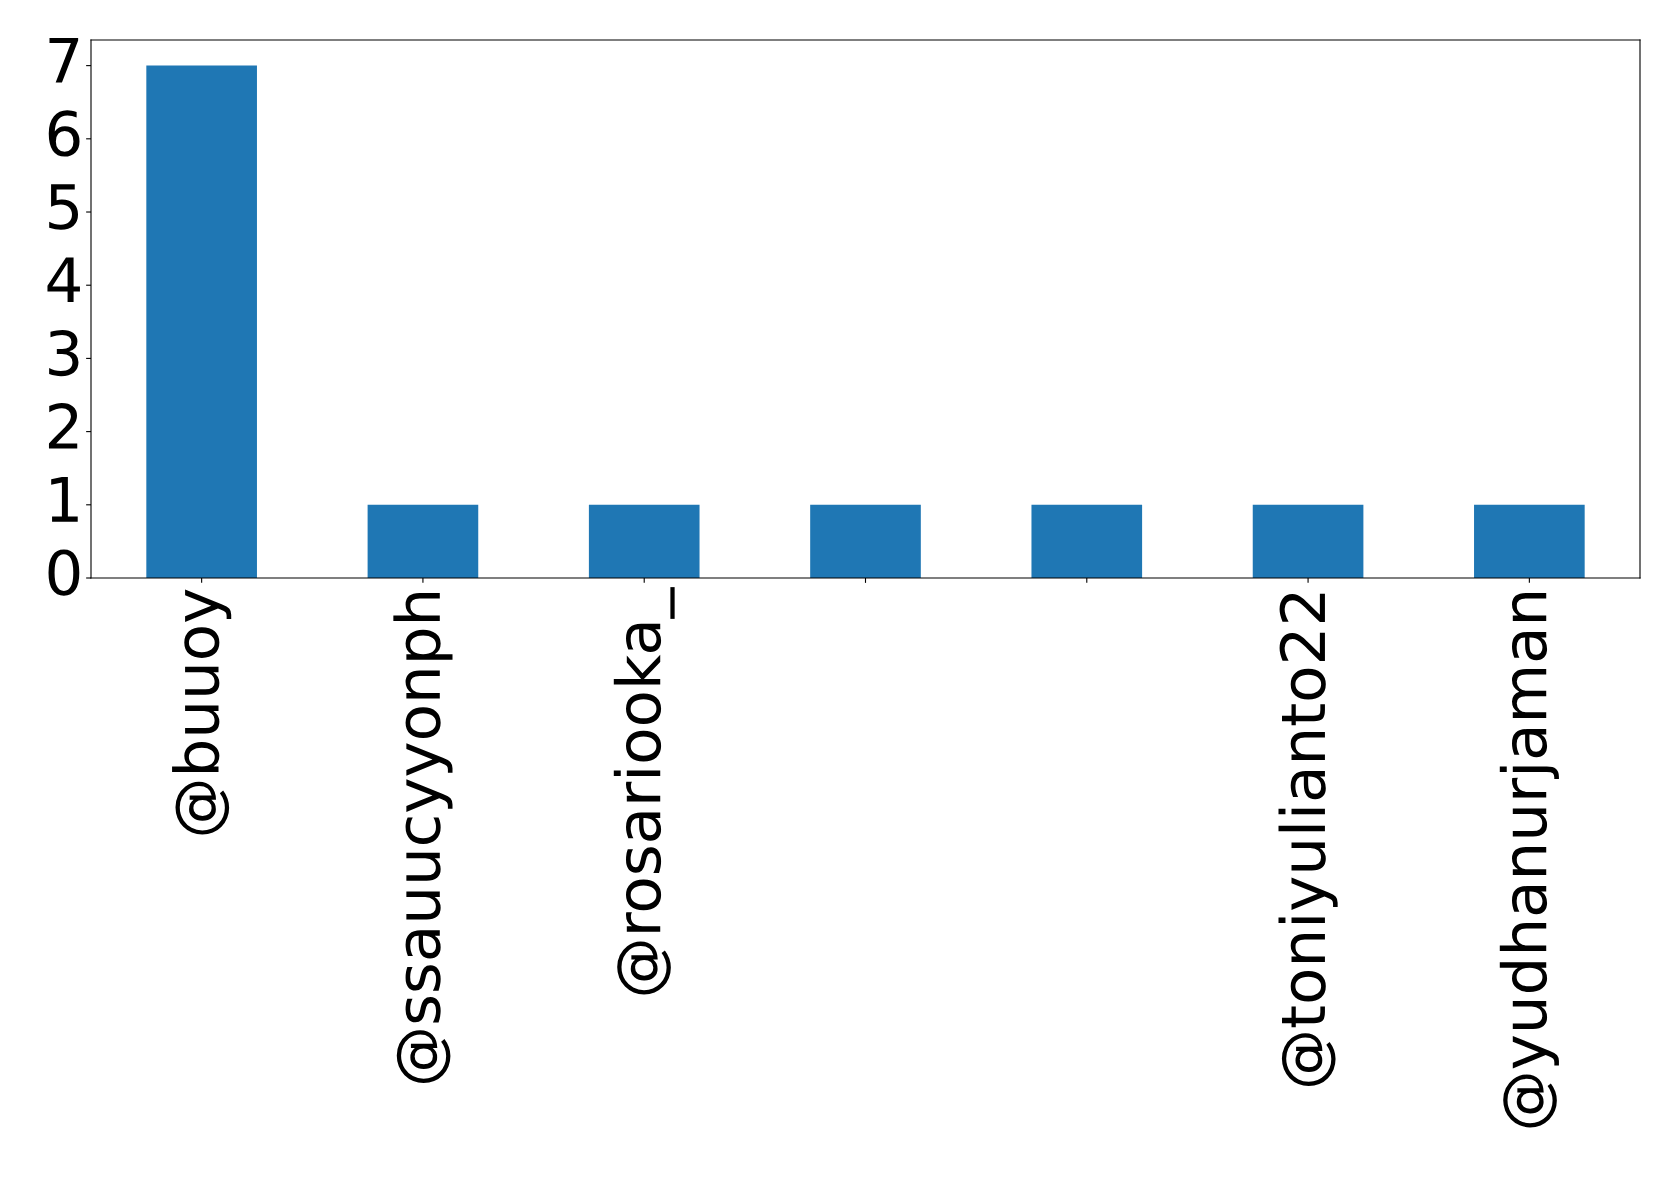 This screenshot has width=1679, height=1183. I want to click on y-tick-label: 2, so click(63, 426).